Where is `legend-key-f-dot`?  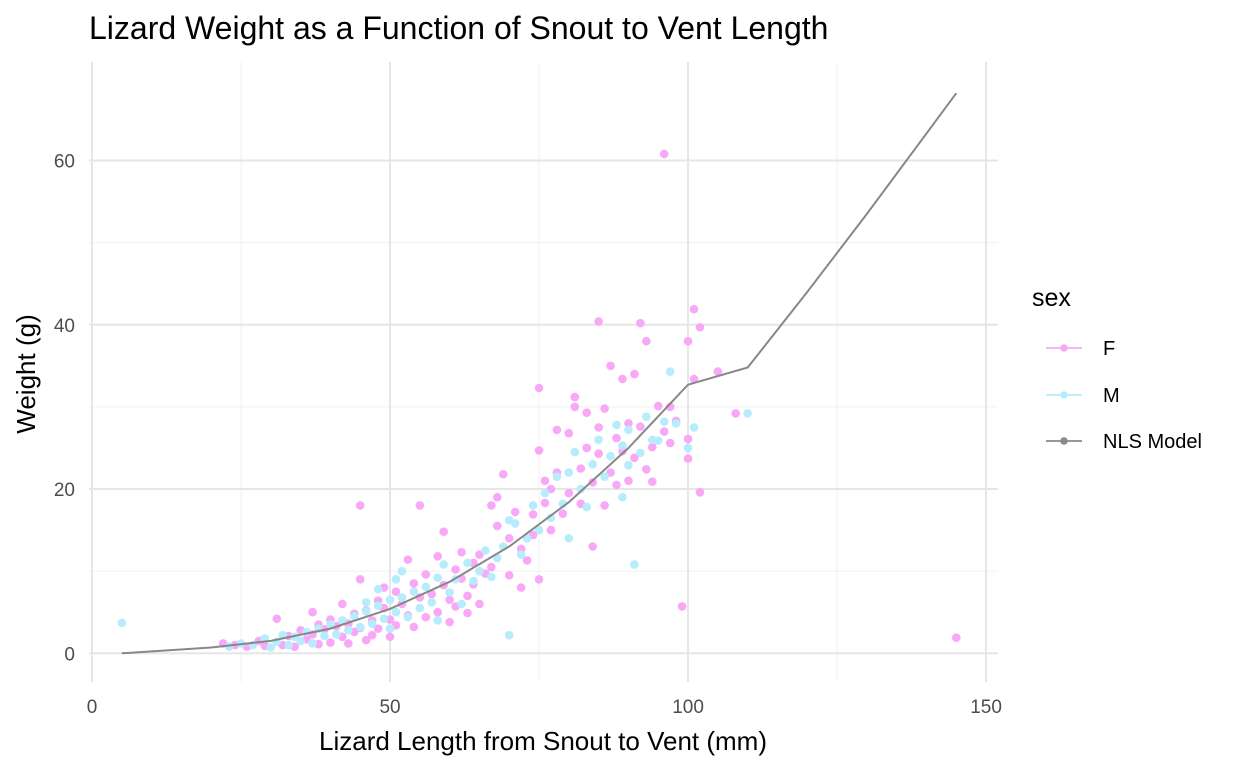
legend-key-f-dot is located at coordinates (1064, 348).